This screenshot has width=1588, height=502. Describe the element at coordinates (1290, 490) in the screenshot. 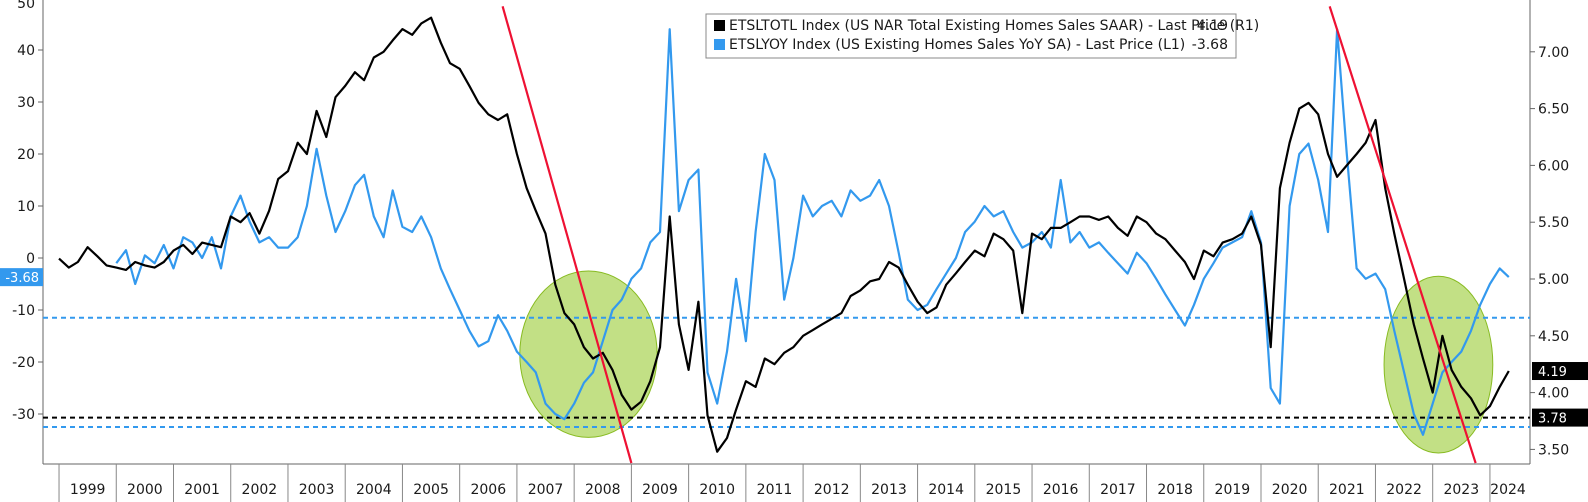

I see `x-tick-label: 2020` at that location.